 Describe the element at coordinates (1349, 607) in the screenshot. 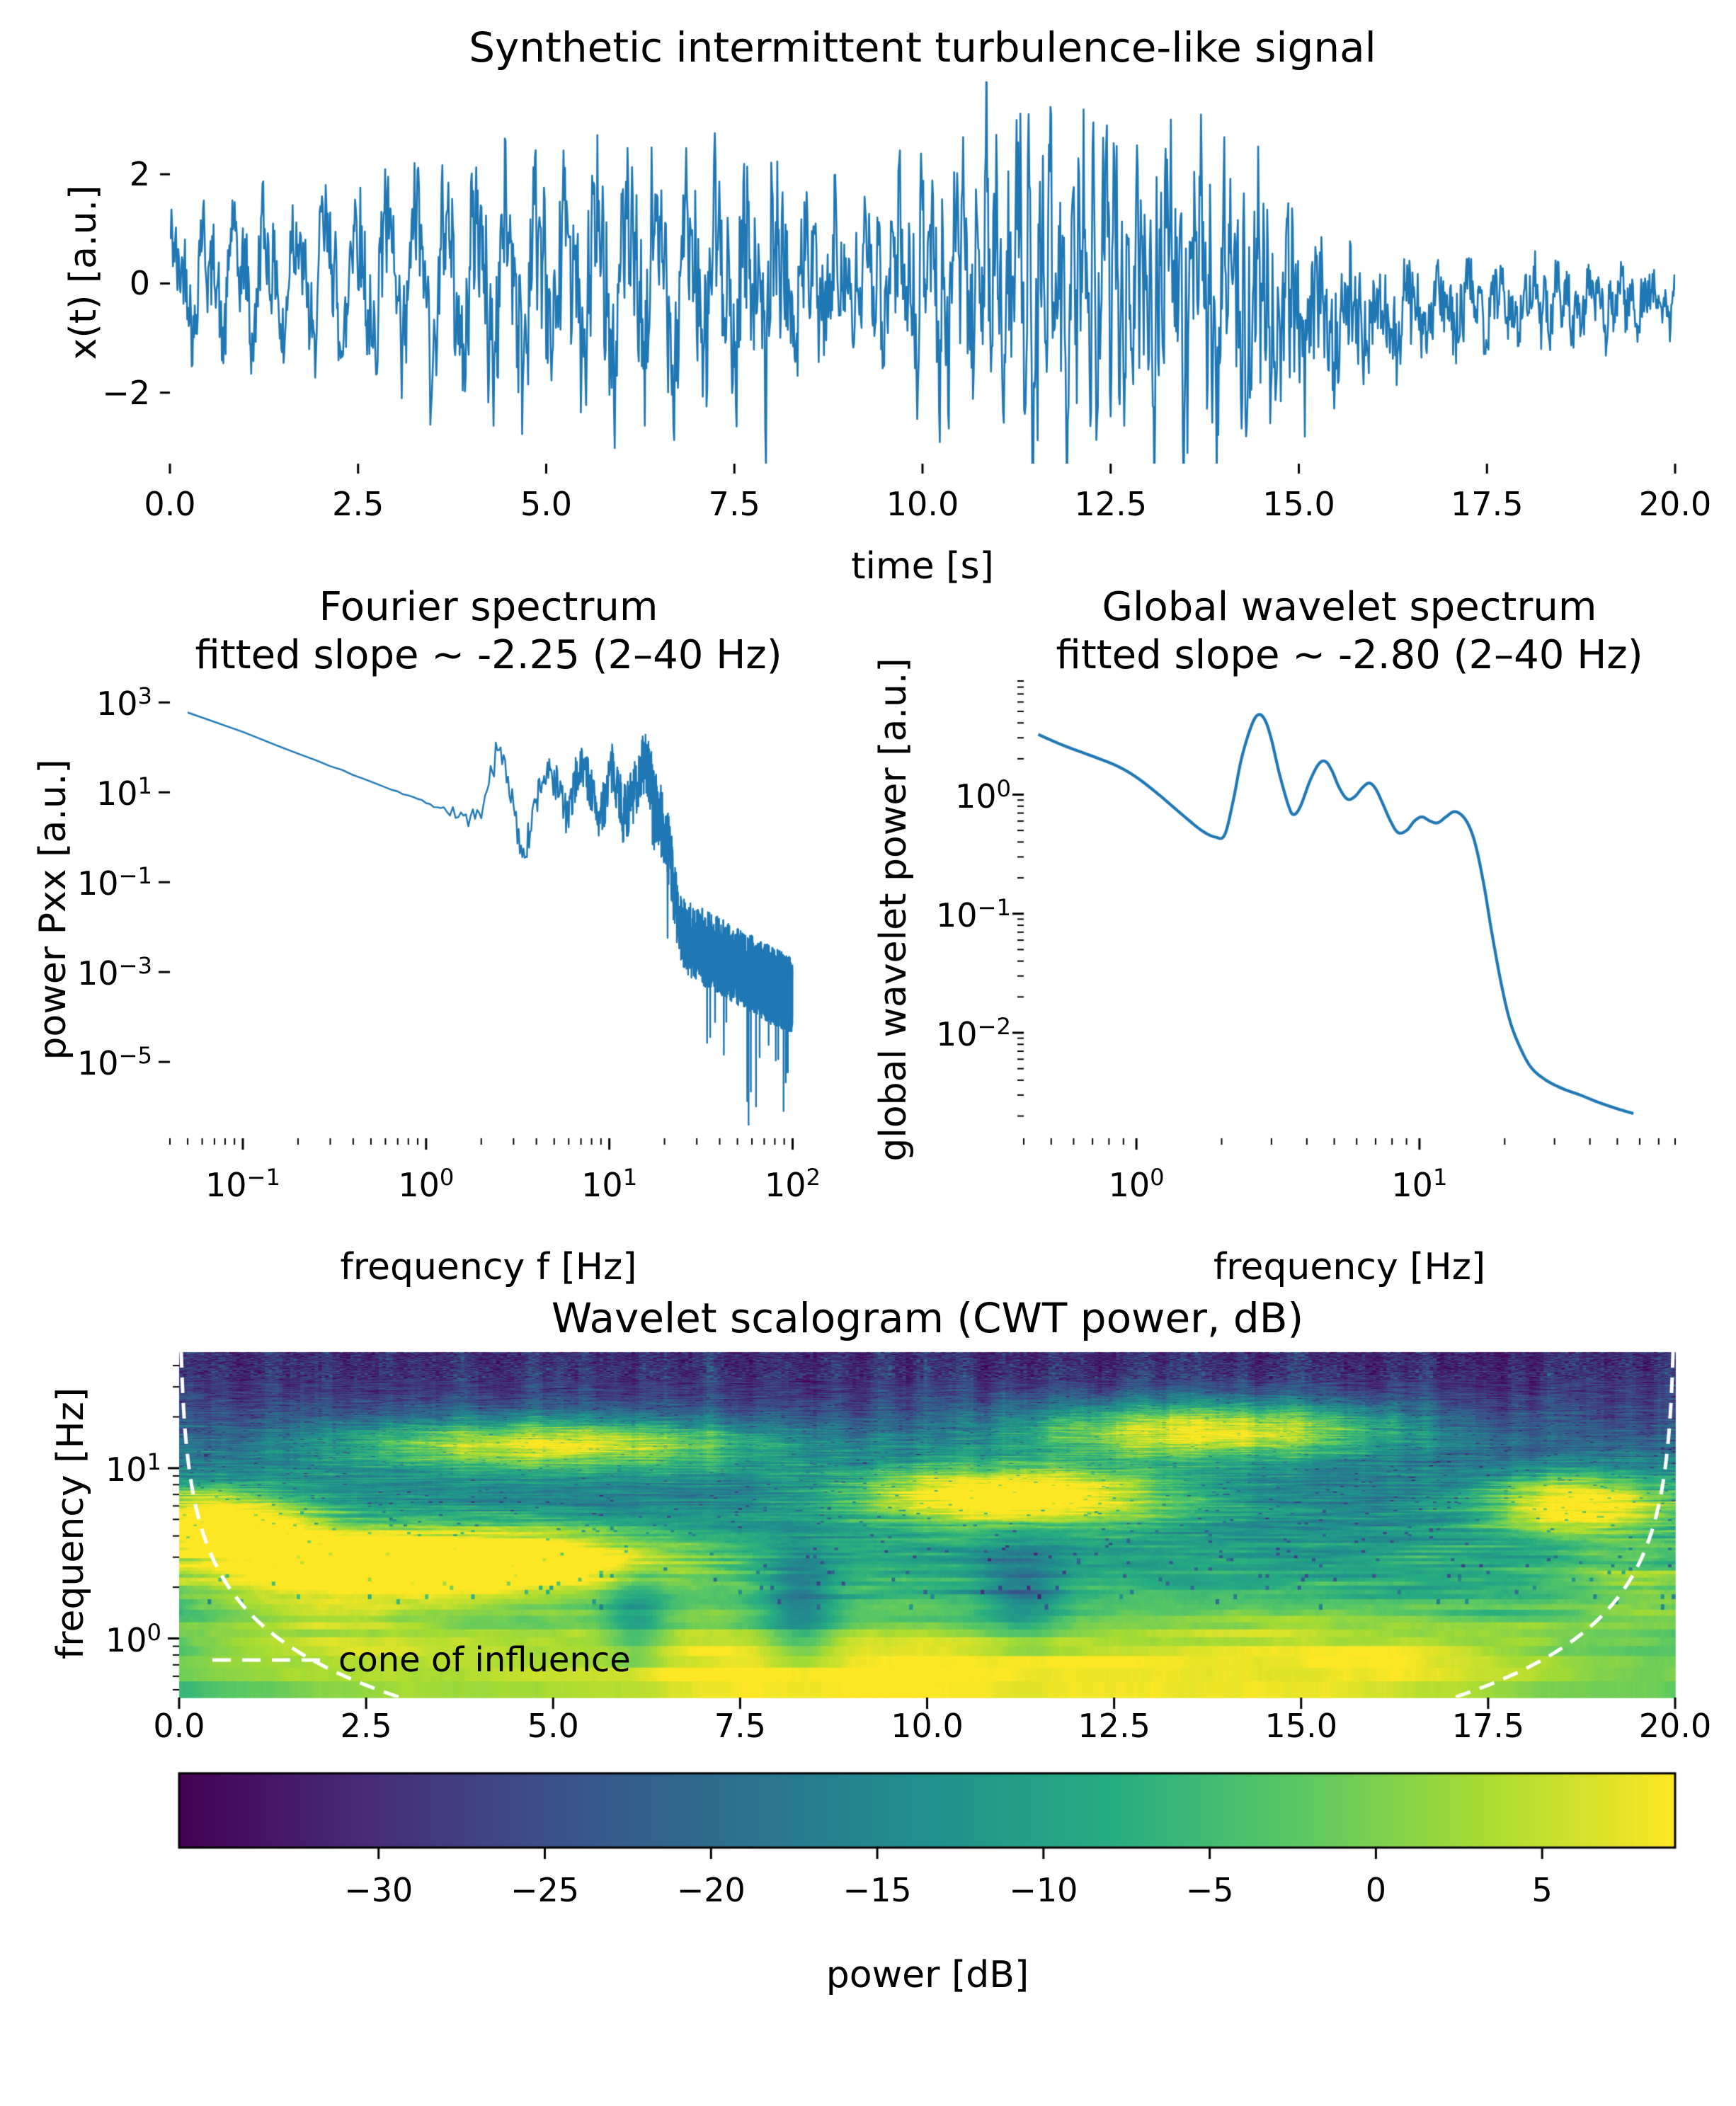

I see `gws-title-line1: Global wavelet spectrum` at that location.